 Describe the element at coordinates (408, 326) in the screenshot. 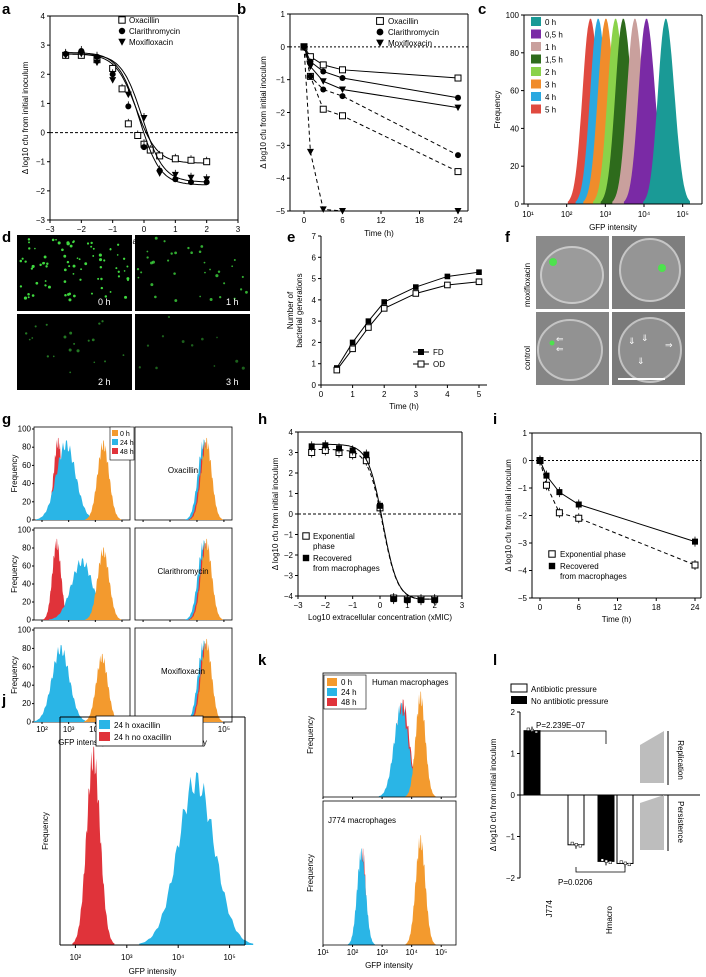

I see `series-line` at that location.